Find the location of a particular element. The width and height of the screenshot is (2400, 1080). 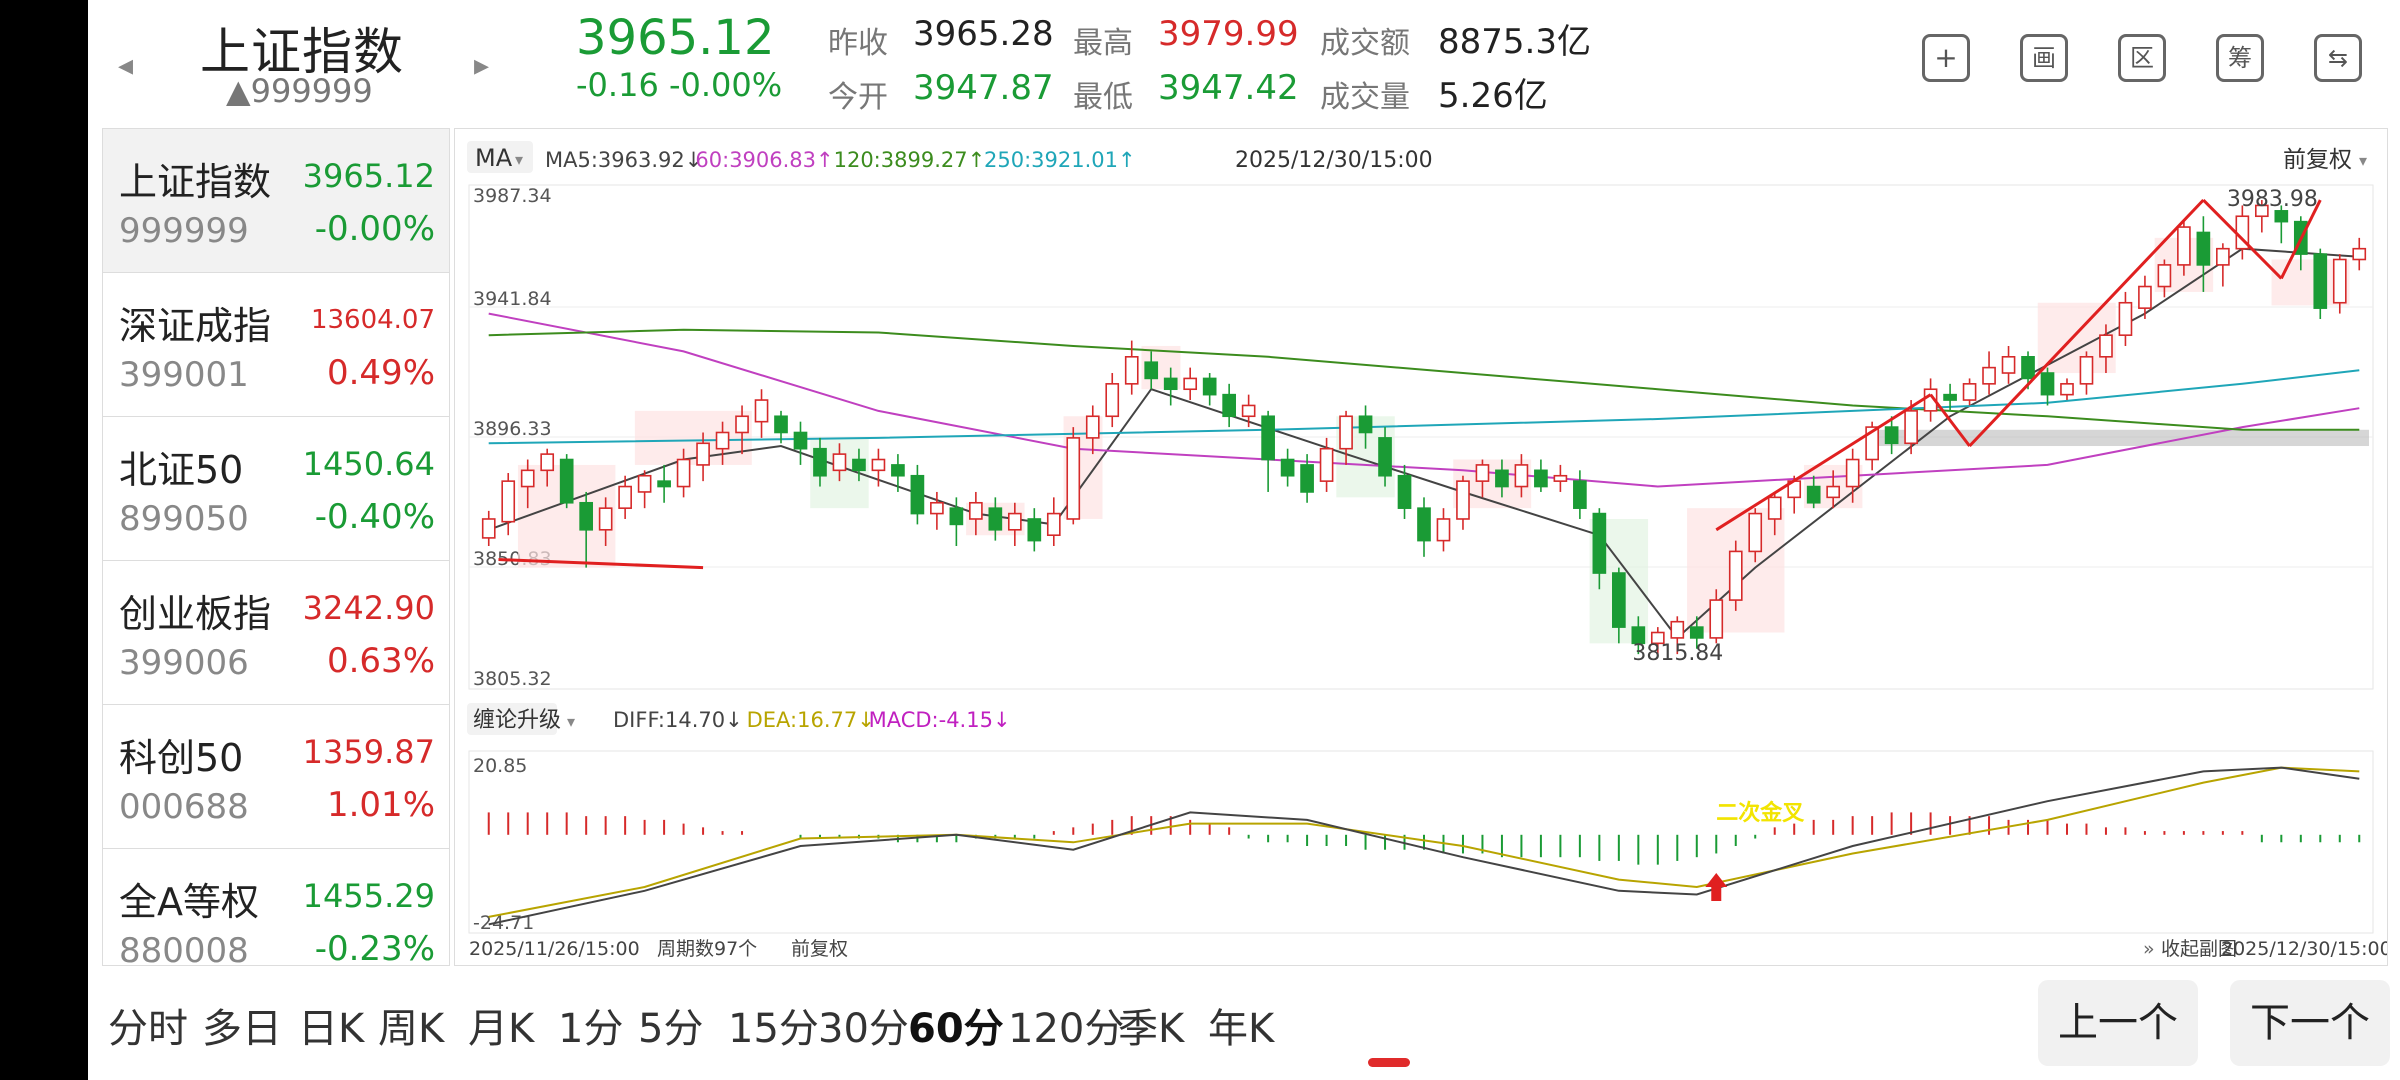

ma-legend-item: 120:3899.27↑ is located at coordinates (910, 160).